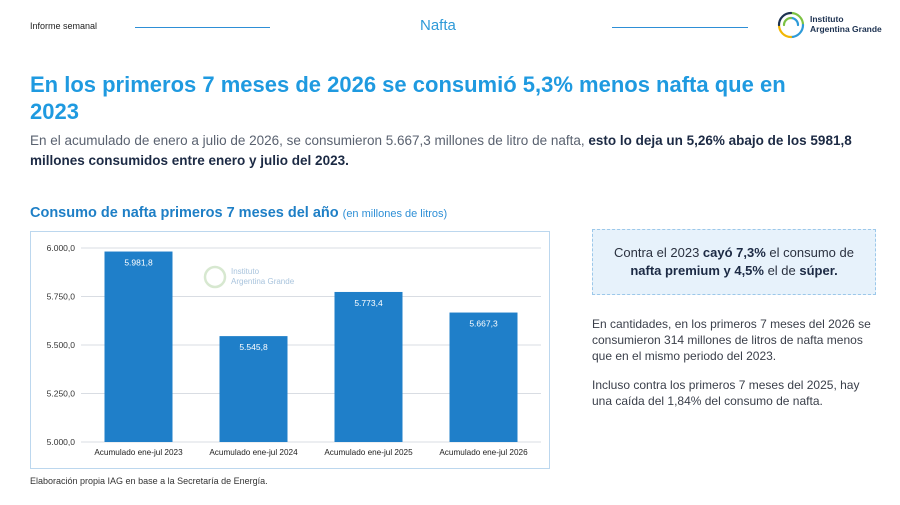 This screenshot has width=900, height=505. I want to click on logo-text: Instituto Argentina Grande, so click(846, 24).